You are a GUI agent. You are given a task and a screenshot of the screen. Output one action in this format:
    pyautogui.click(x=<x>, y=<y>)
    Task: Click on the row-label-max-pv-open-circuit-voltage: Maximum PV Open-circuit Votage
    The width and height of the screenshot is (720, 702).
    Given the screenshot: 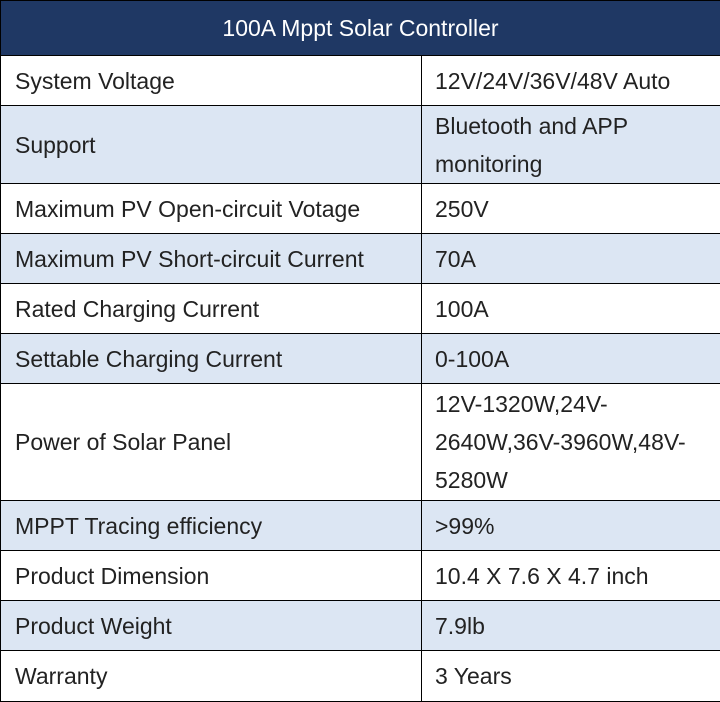 What is the action you would take?
    pyautogui.click(x=211, y=209)
    